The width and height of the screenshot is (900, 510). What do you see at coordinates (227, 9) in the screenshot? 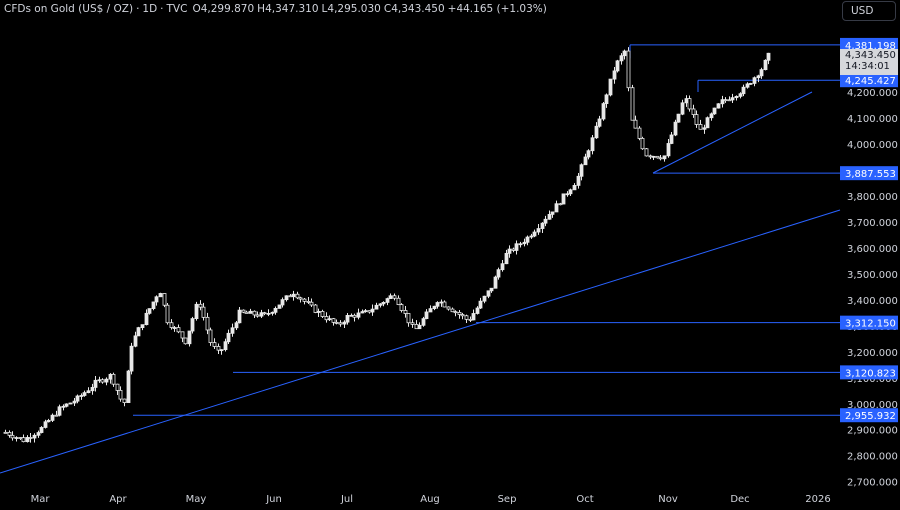
I see `open-value: 4,299.870` at bounding box center [227, 9].